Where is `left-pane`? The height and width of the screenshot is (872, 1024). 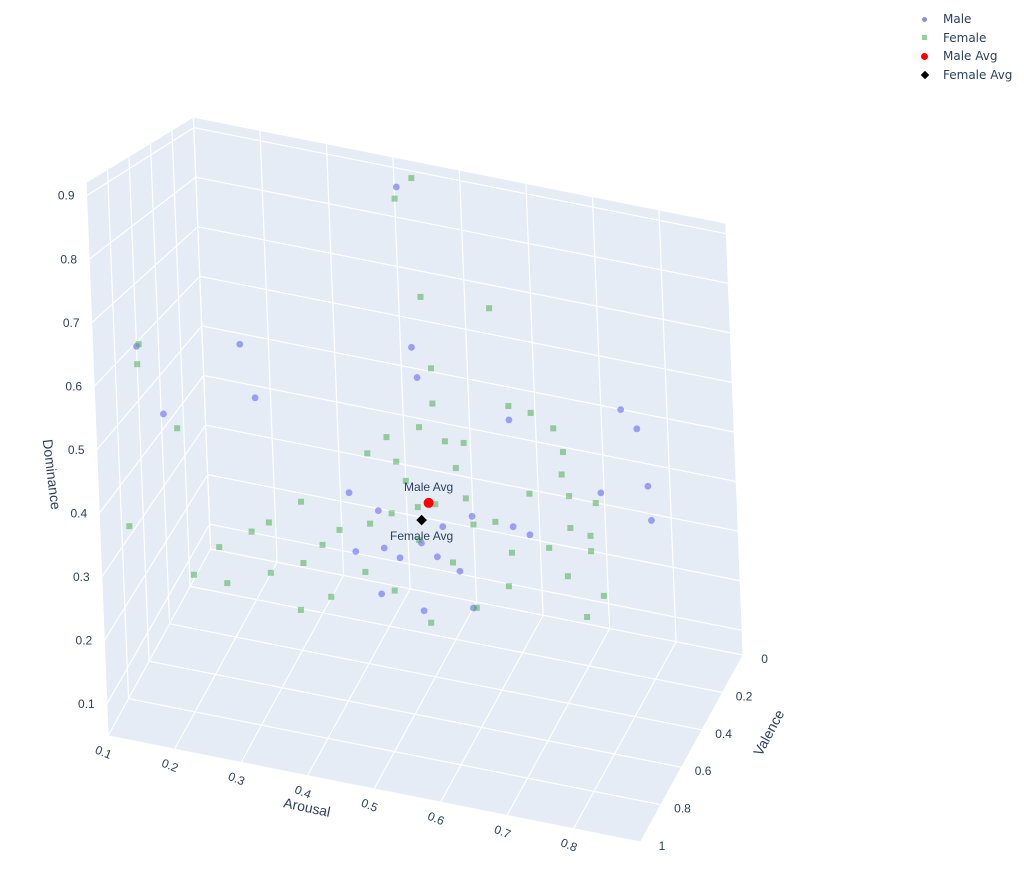 left-pane is located at coordinates (148, 426).